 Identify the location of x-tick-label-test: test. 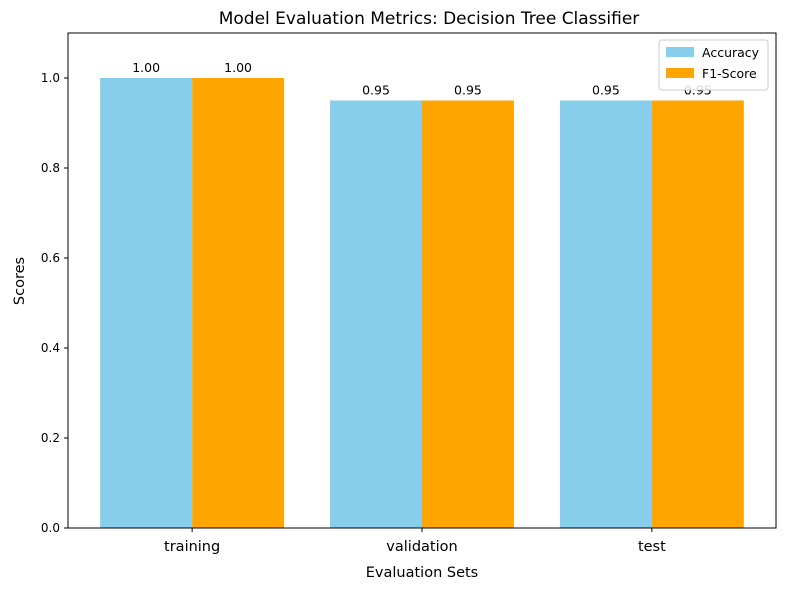
(652, 547).